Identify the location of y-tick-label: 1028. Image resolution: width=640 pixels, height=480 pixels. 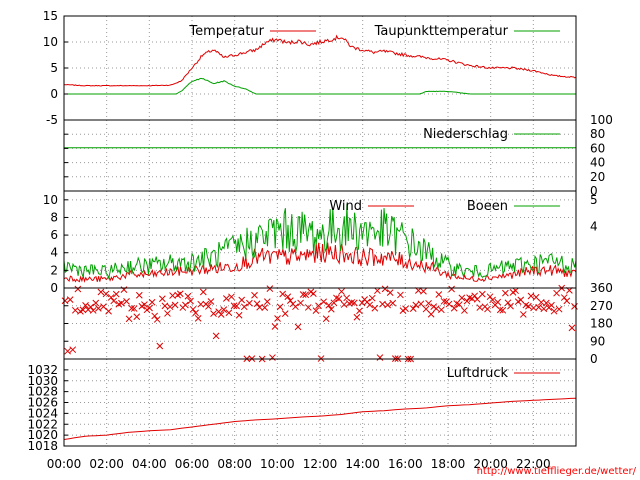
(42, 392).